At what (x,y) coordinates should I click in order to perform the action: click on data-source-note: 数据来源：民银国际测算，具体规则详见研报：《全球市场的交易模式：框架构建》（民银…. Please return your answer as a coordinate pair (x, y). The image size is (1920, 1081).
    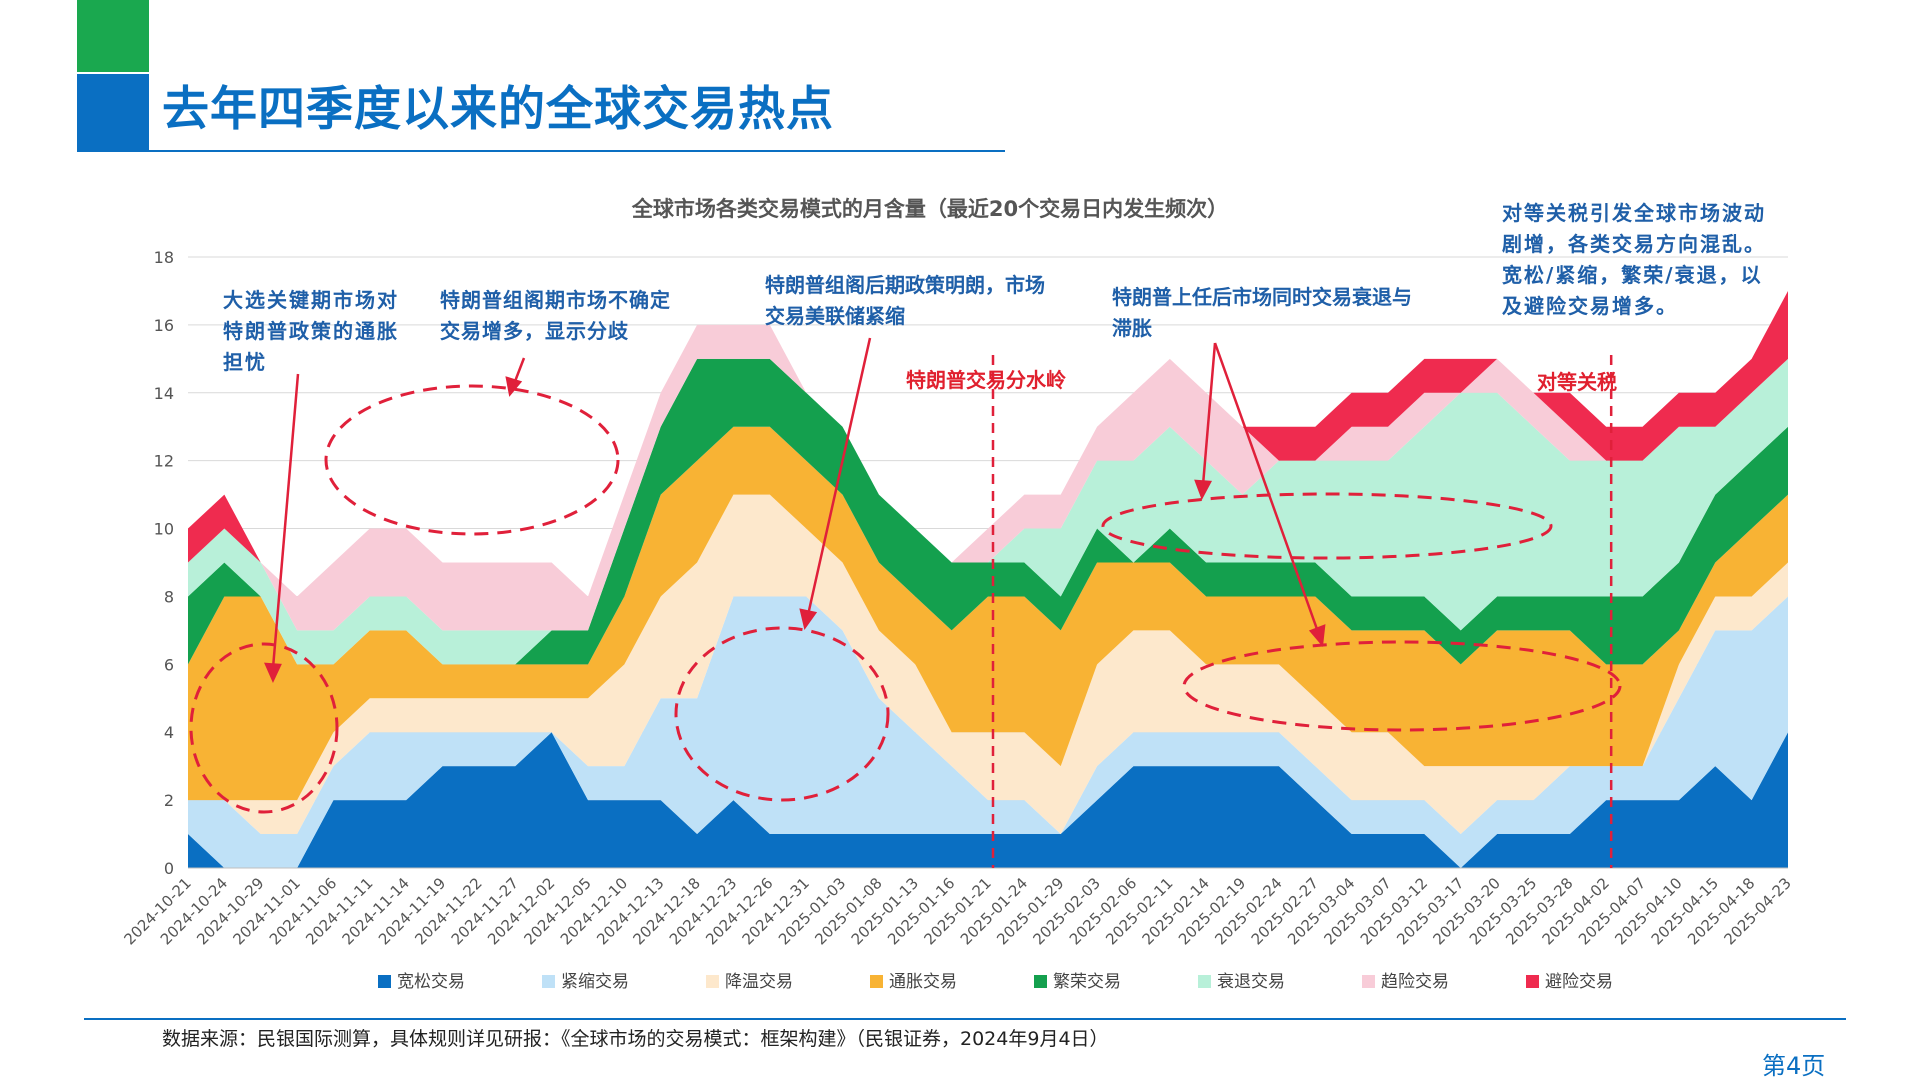
    Looking at the image, I should click on (635, 1039).